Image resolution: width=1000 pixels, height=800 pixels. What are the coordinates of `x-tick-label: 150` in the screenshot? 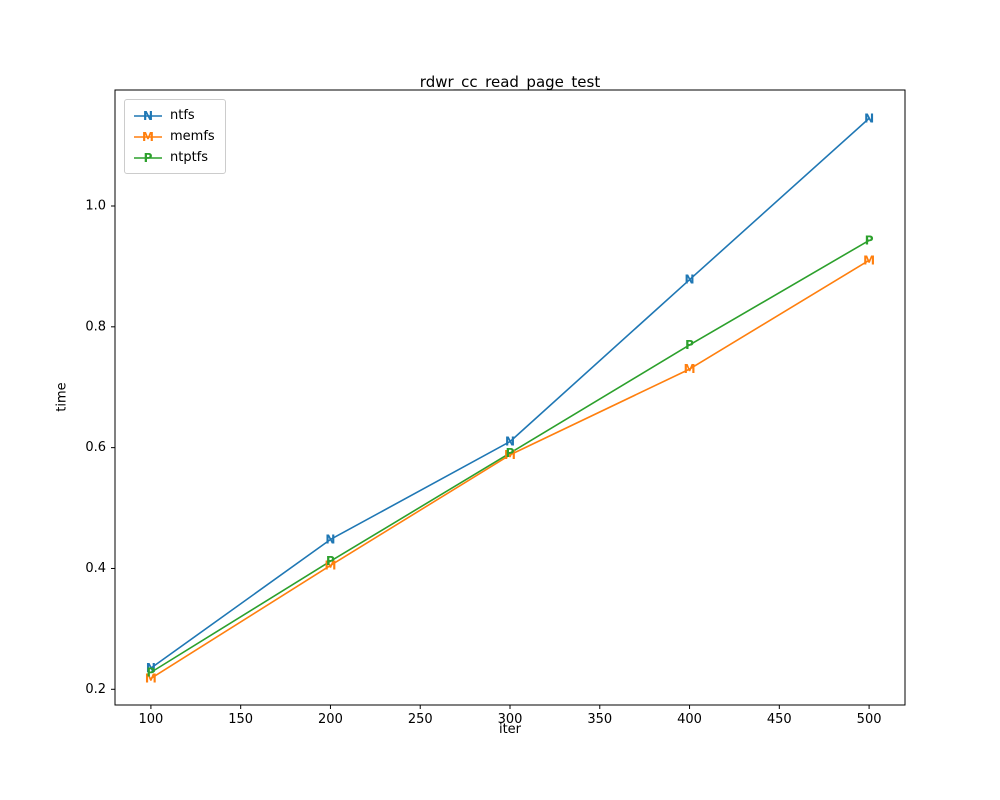 It's located at (240, 719).